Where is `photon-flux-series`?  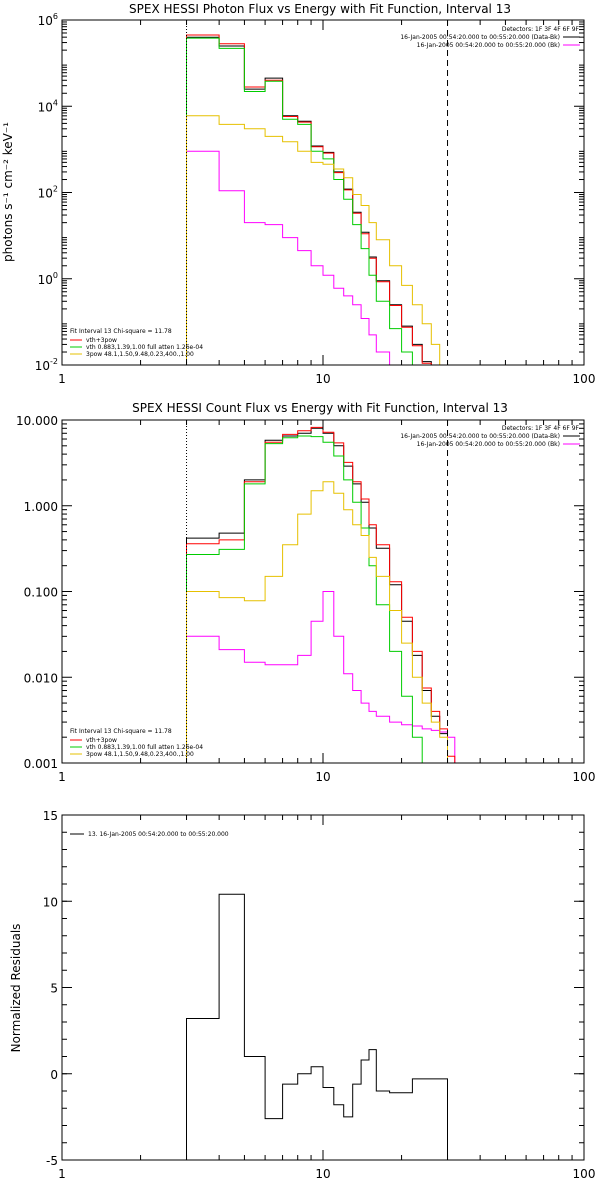
photon-flux-series is located at coordinates (317, 200).